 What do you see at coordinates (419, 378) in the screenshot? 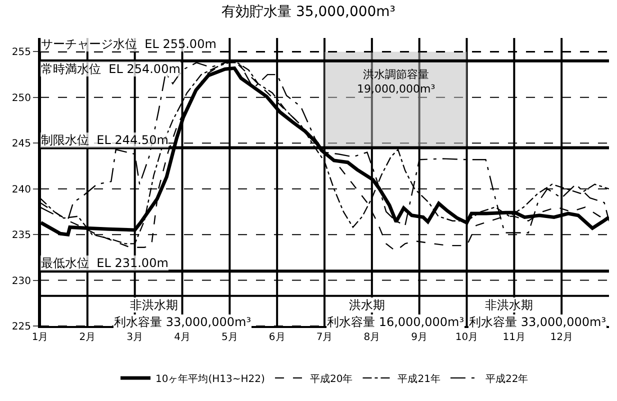
I see `legend-label: 平成21年` at bounding box center [419, 378].